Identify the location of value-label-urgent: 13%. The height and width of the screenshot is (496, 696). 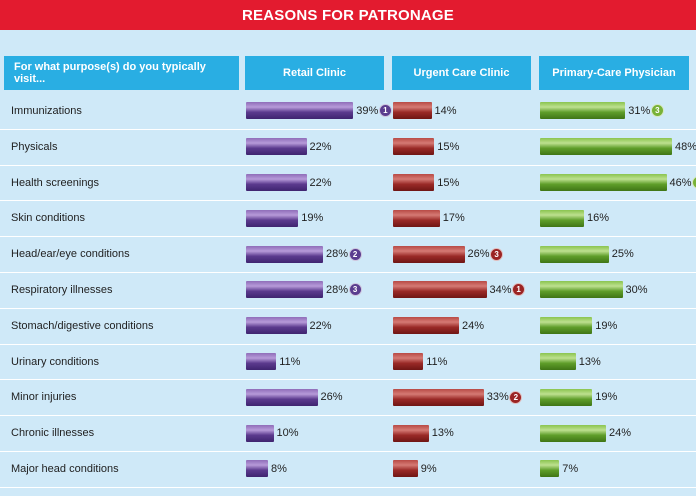
(442, 433).